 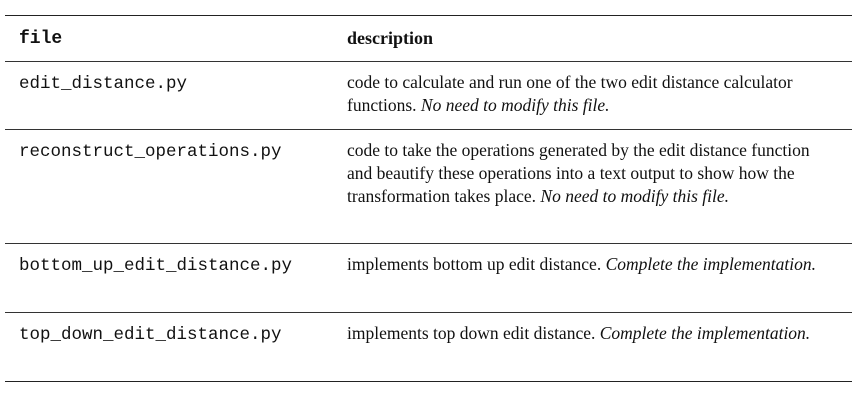 What do you see at coordinates (474, 264) in the screenshot?
I see `description-text: implements bottom up edit distance.` at bounding box center [474, 264].